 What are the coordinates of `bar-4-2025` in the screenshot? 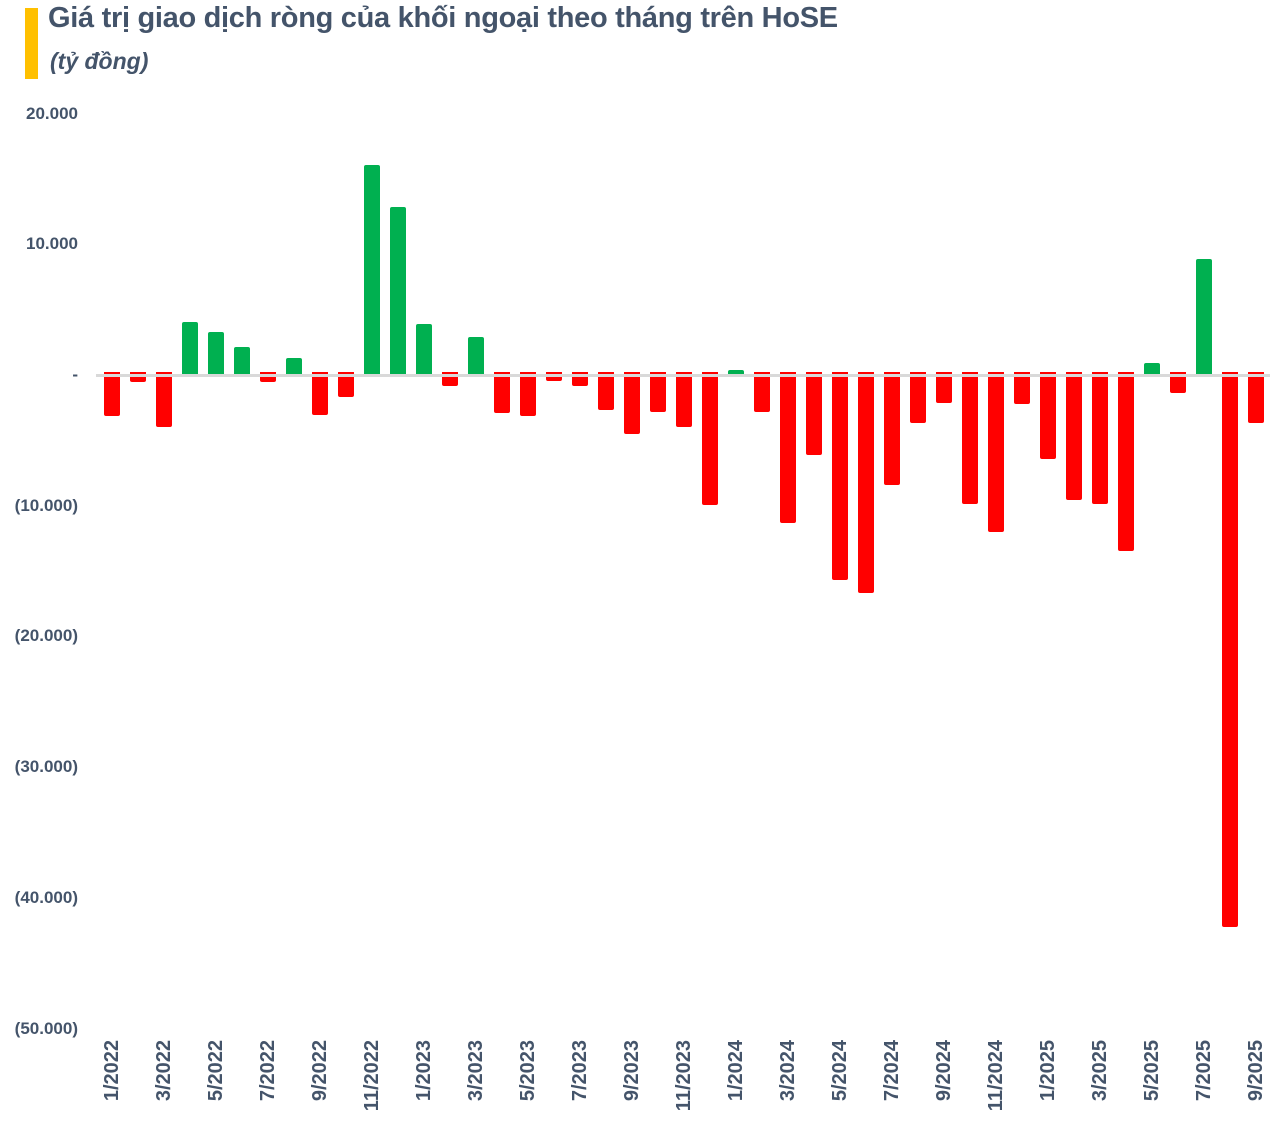 It's located at (1126, 462).